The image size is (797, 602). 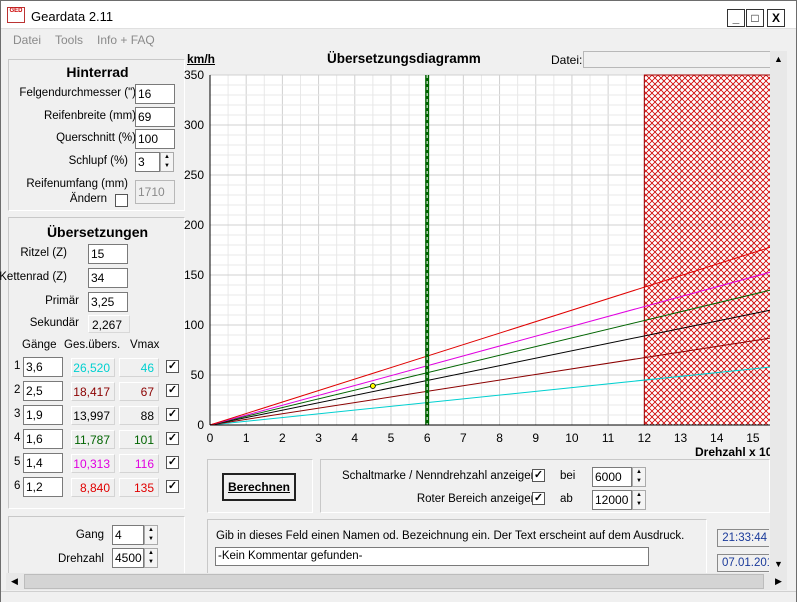 What do you see at coordinates (538, 498) in the screenshot?
I see `roter-checkbox: ✓` at bounding box center [538, 498].